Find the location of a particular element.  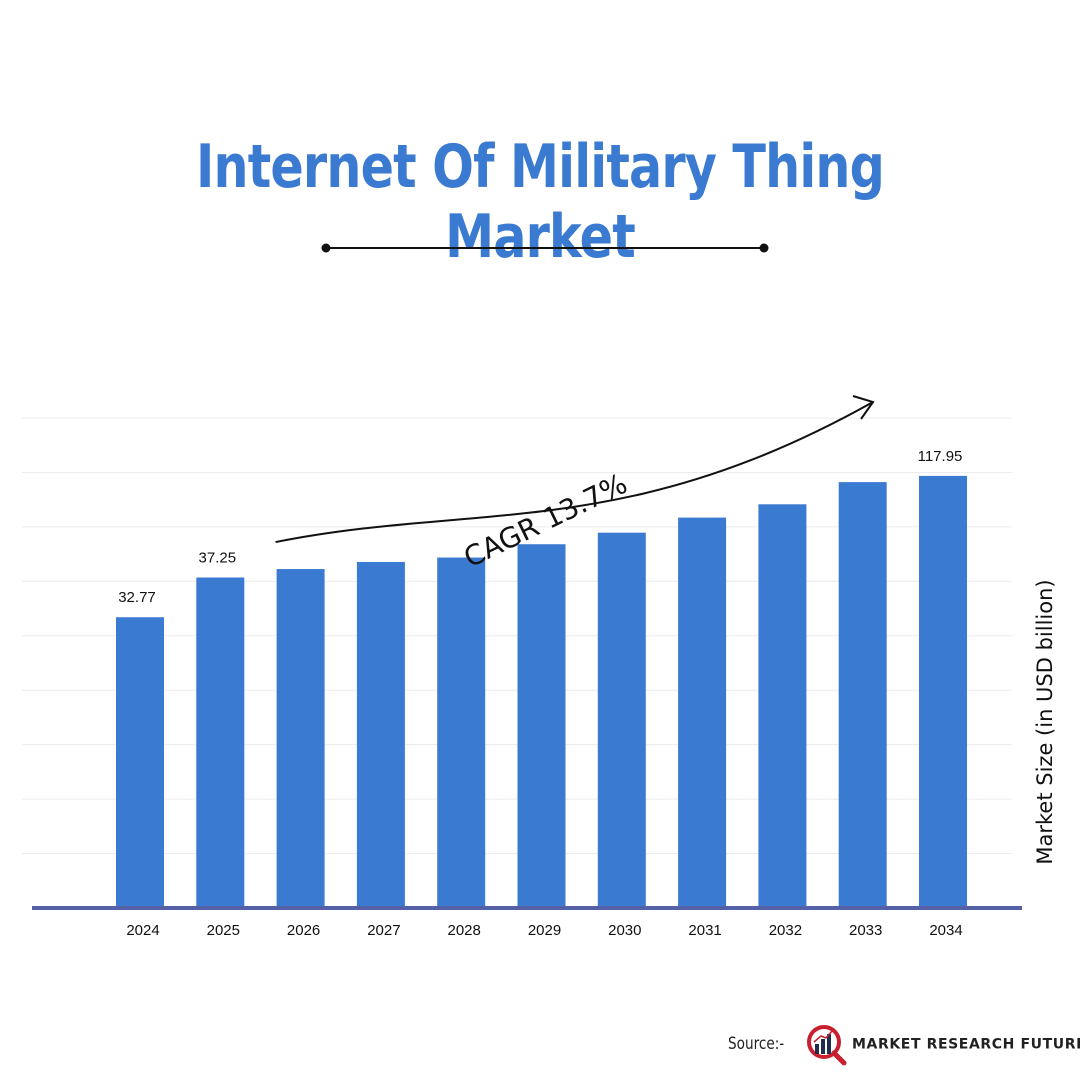

x-tick-2025: 2025 is located at coordinates (223, 930).